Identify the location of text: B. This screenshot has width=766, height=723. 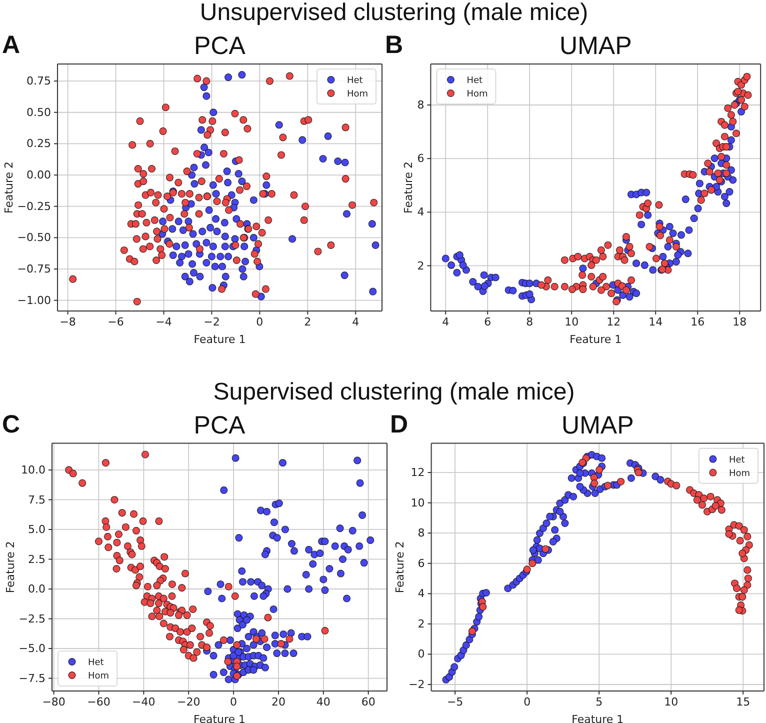
(394, 45).